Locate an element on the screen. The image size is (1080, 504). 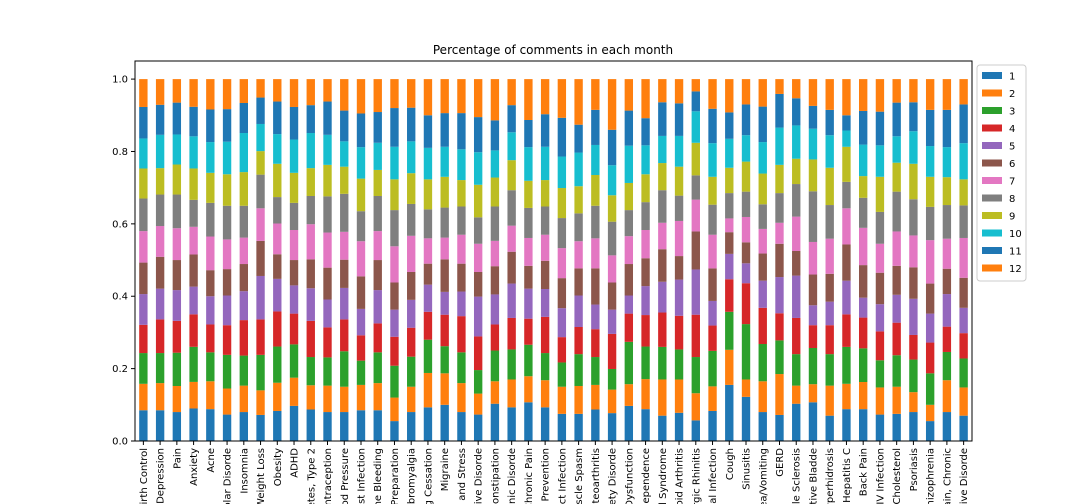
x-tick-label: Erectile Dysfunction is located at coordinates (629, 476).